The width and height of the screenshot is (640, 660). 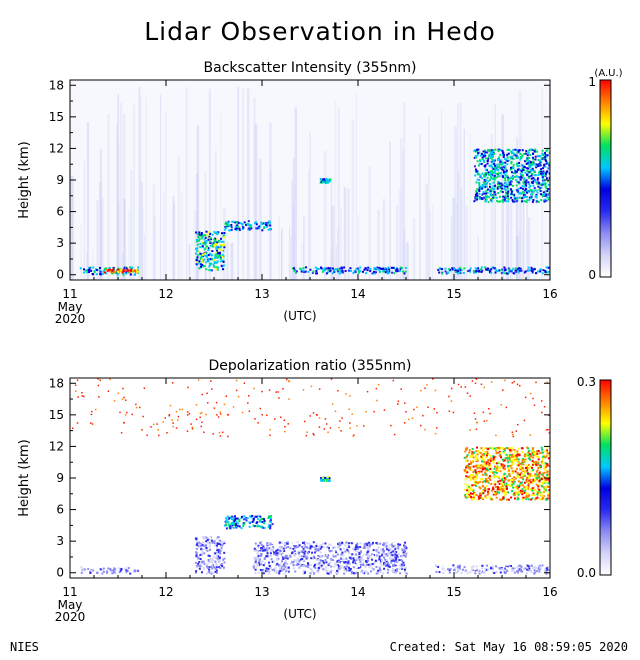 I want to click on x-tick-label: 12, so click(x=165, y=294).